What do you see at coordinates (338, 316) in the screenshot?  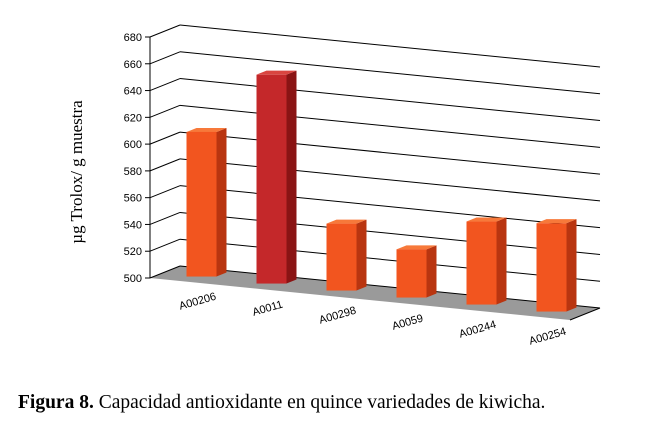 I see `x-tick-label: A00298` at bounding box center [338, 316].